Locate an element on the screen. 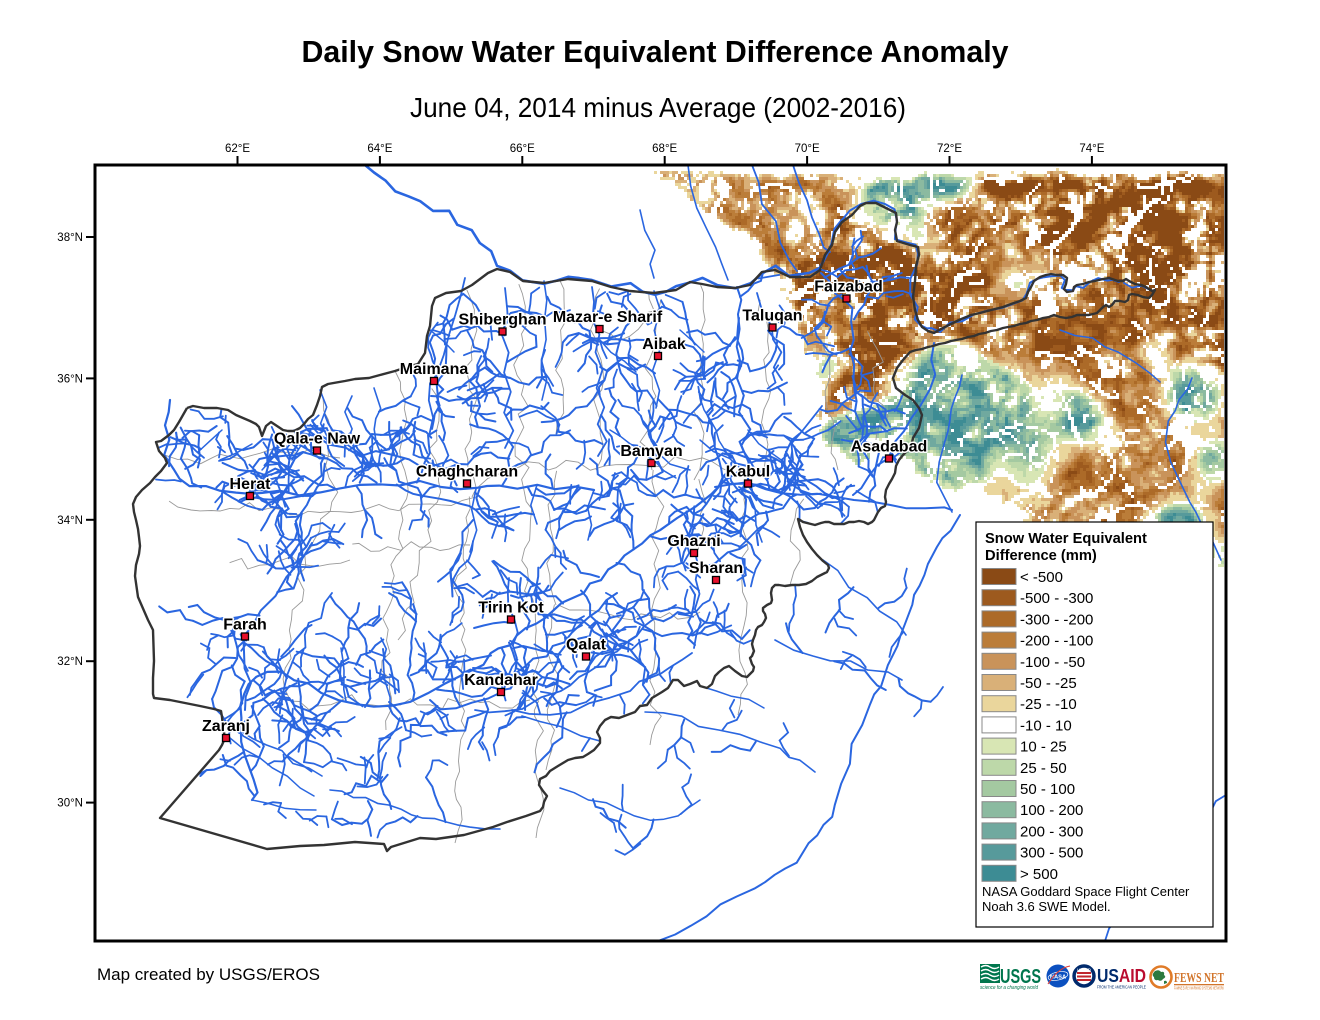  svg-text: Noah 3.6 SWE Model. is located at coordinates (1046, 906).